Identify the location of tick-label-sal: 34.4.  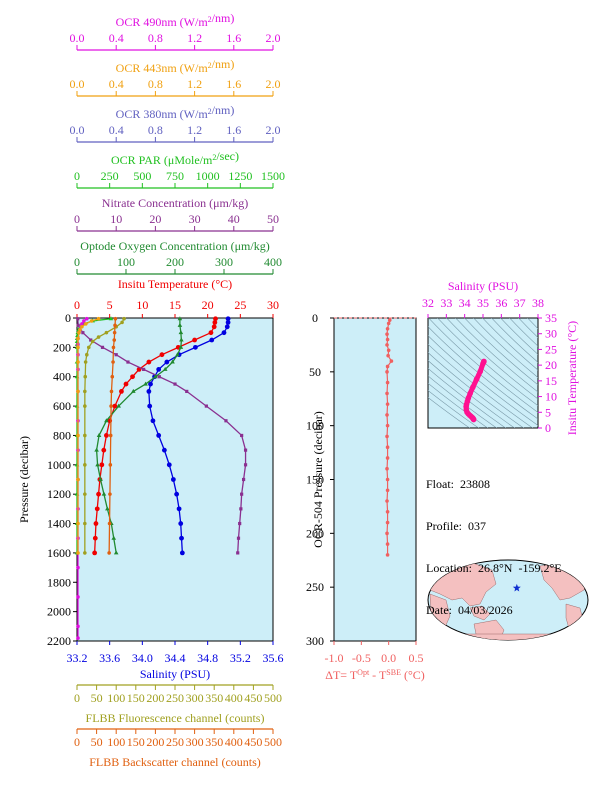
(175, 658).